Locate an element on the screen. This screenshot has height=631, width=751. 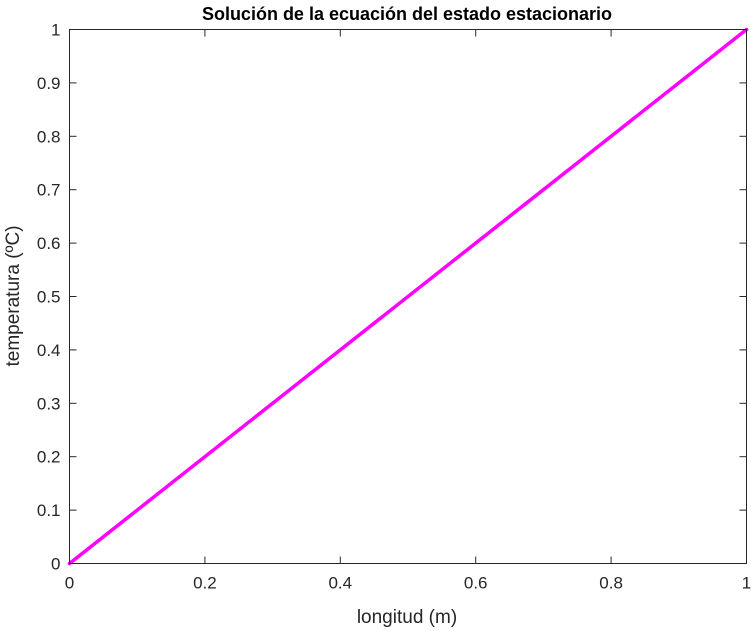
y-tick-label: 0.5 is located at coordinates (49, 297).